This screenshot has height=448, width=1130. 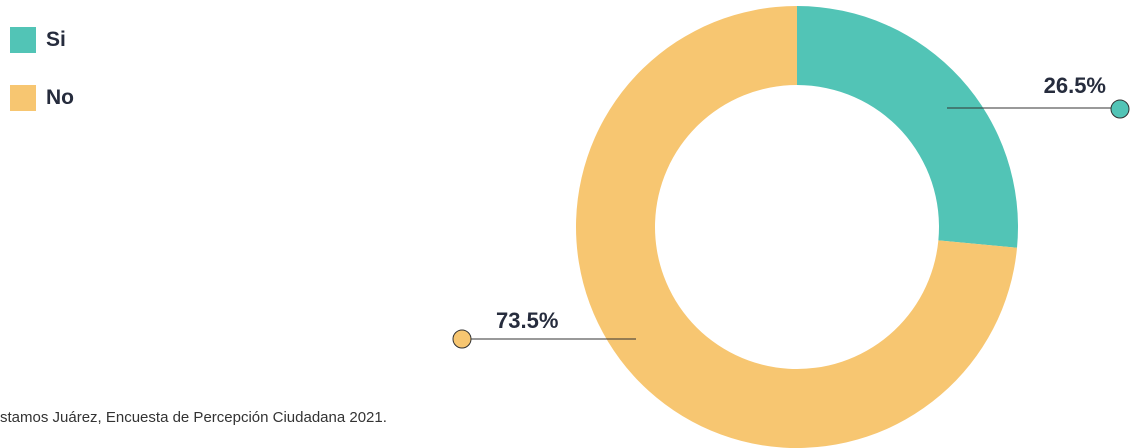 I want to click on chart-legend: Si No, so click(x=42, y=84).